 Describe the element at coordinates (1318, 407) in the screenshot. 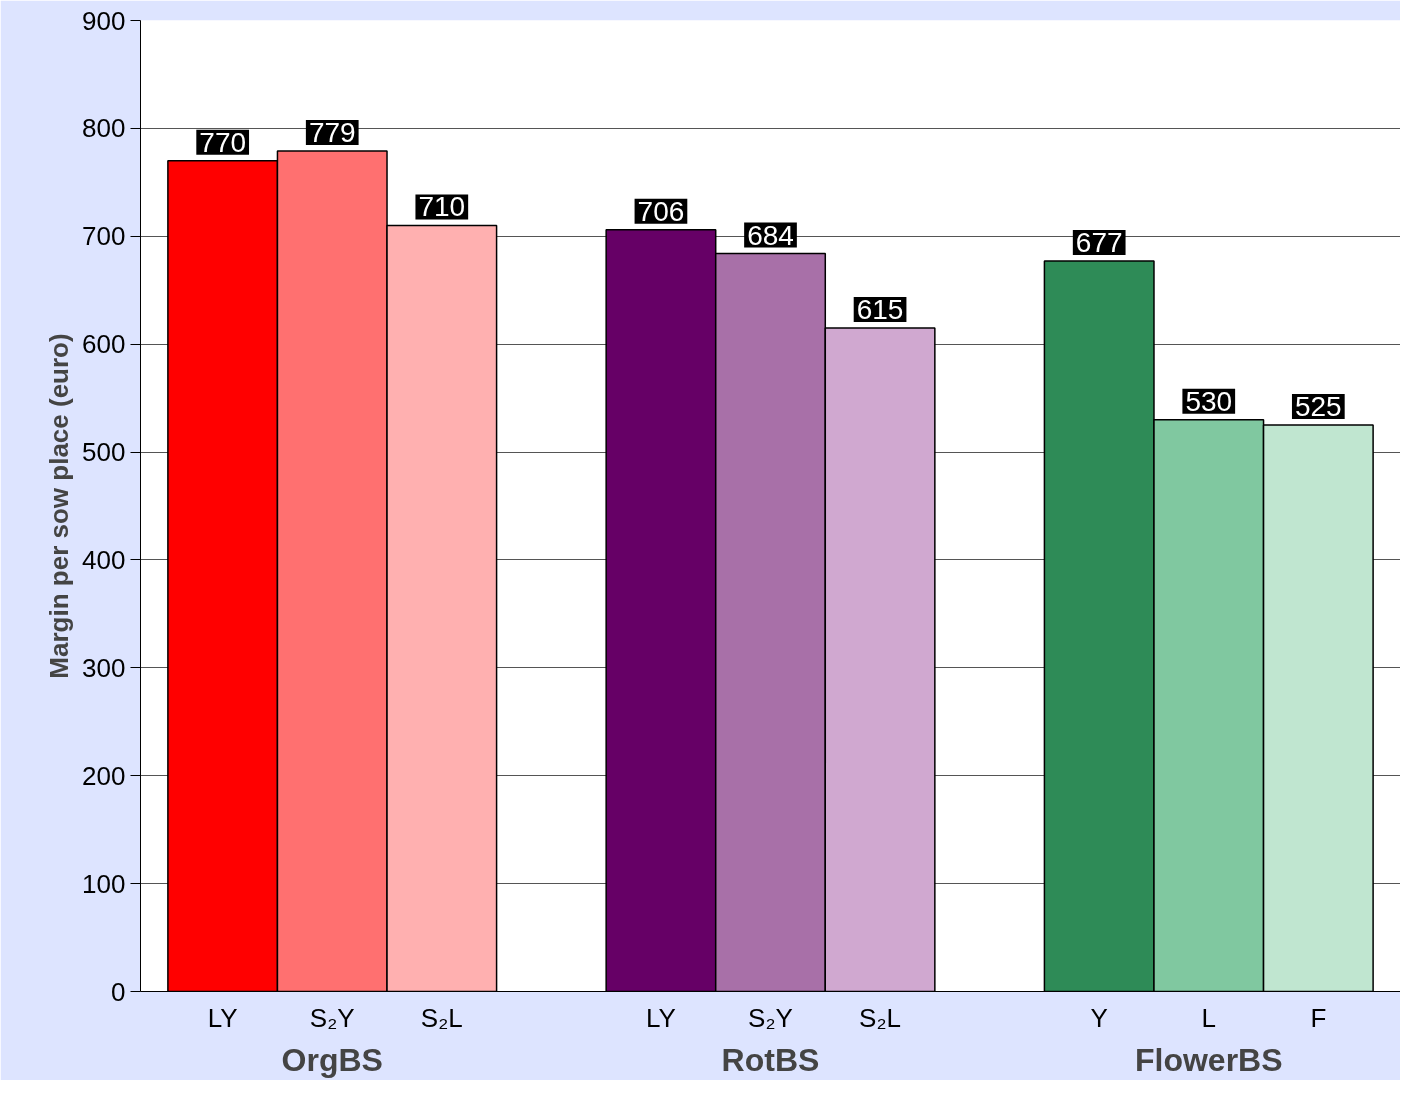

I see `data-label: 525` at that location.